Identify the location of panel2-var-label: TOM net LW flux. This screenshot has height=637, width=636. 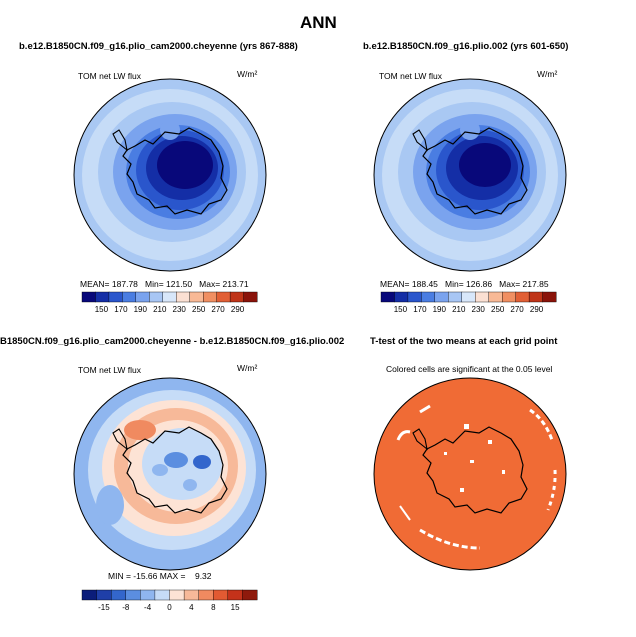
(410, 76).